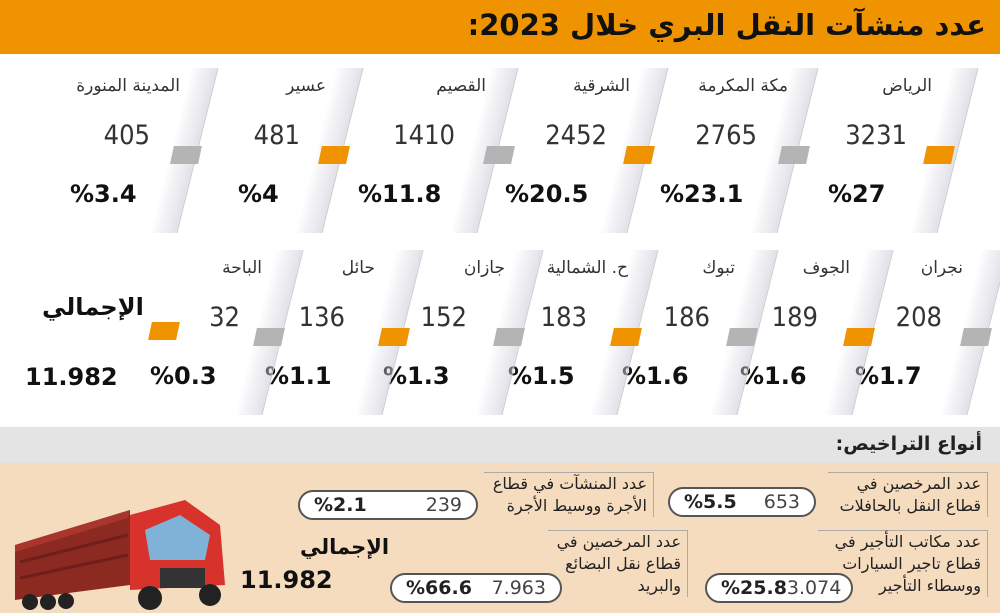 The height and width of the screenshot is (613, 1000). Describe the element at coordinates (443, 317) in the screenshot. I see `region-count: 152` at that location.